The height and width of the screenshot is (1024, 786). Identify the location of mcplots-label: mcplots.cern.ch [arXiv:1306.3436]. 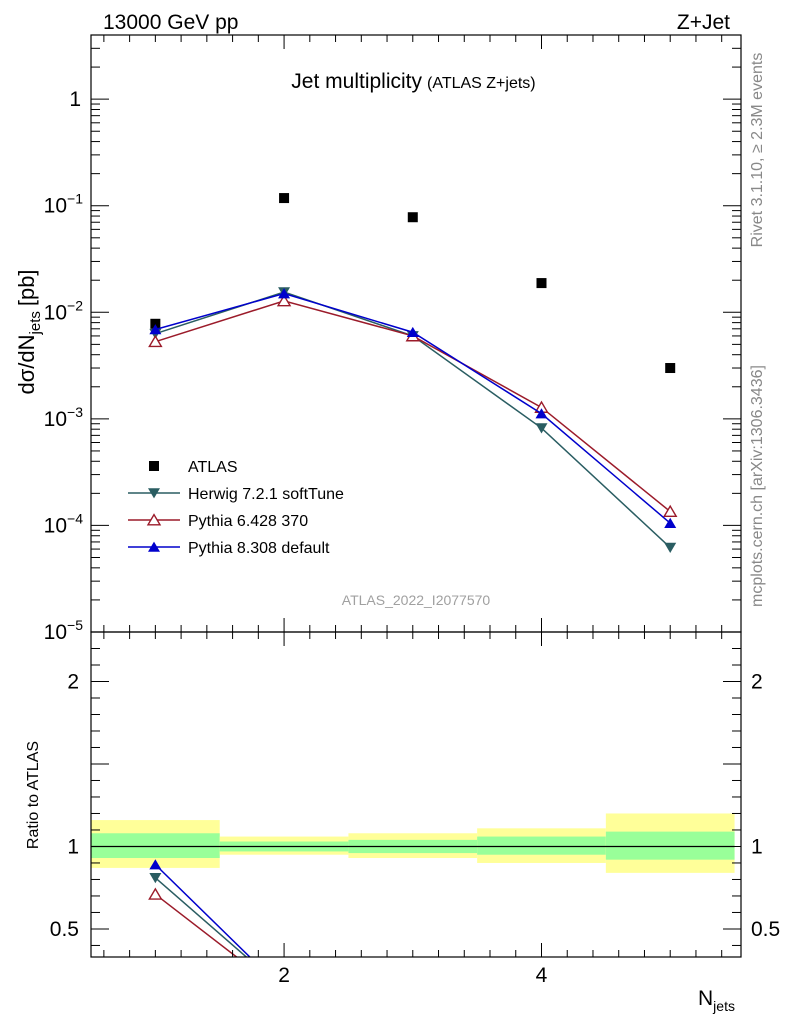
(757, 486).